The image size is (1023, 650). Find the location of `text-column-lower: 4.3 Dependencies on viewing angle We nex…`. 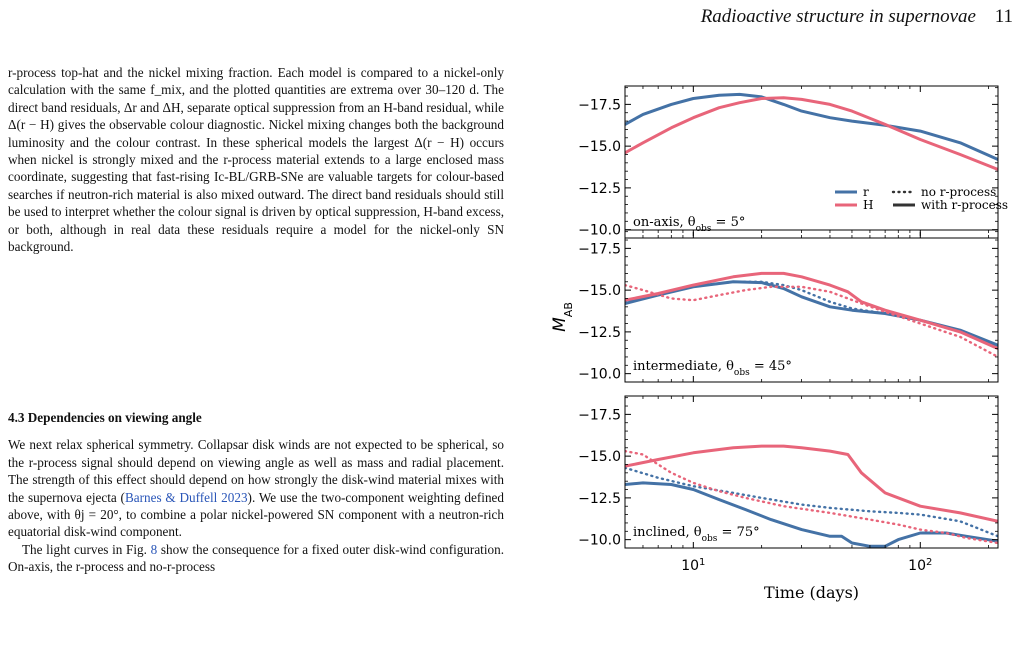

text-column-lower: 4.3 Dependencies on viewing angle We nex… is located at coordinates (256, 492).